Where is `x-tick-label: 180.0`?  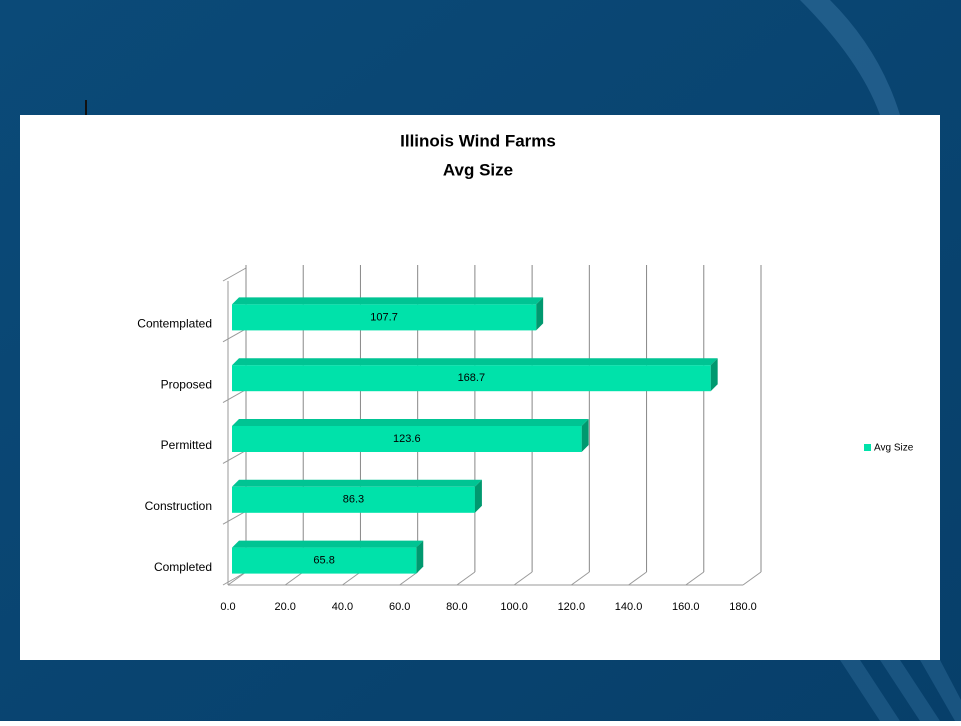 x-tick-label: 180.0 is located at coordinates (743, 607).